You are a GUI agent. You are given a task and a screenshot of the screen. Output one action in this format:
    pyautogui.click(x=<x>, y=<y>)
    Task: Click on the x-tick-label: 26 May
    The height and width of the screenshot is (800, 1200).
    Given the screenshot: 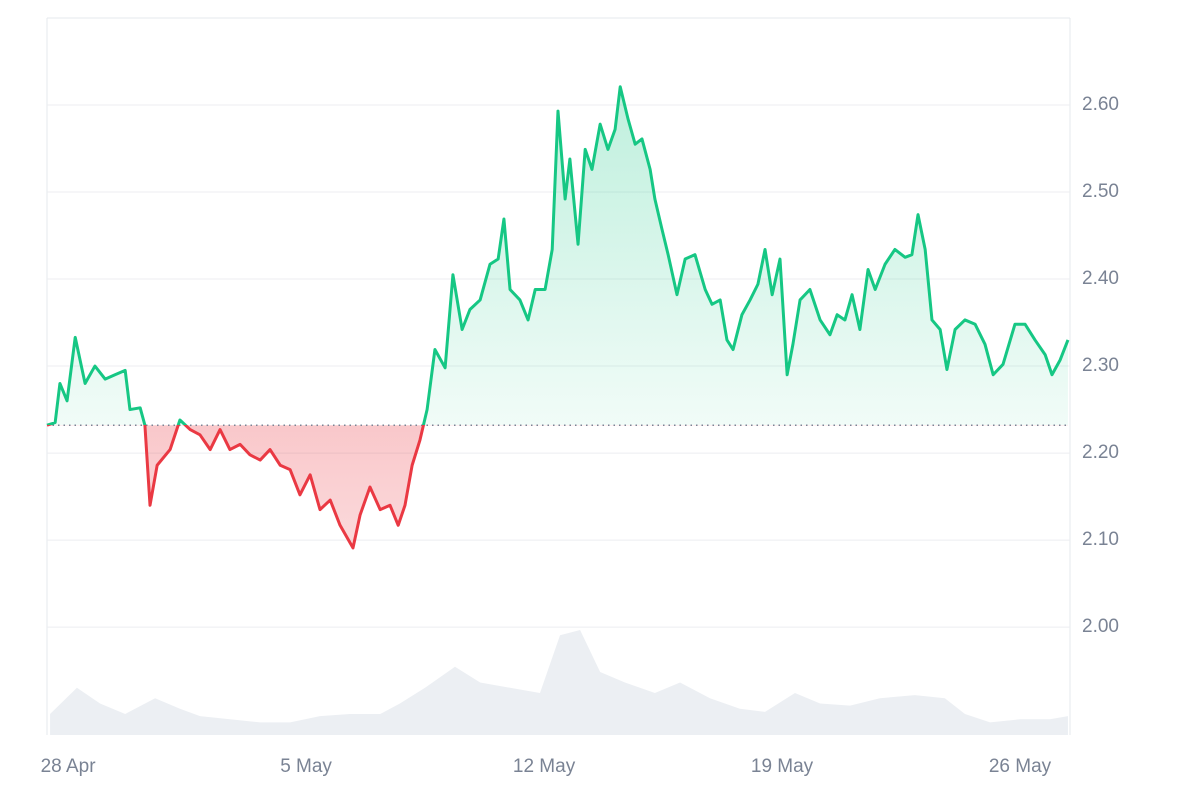 What is the action you would take?
    pyautogui.click(x=1020, y=766)
    